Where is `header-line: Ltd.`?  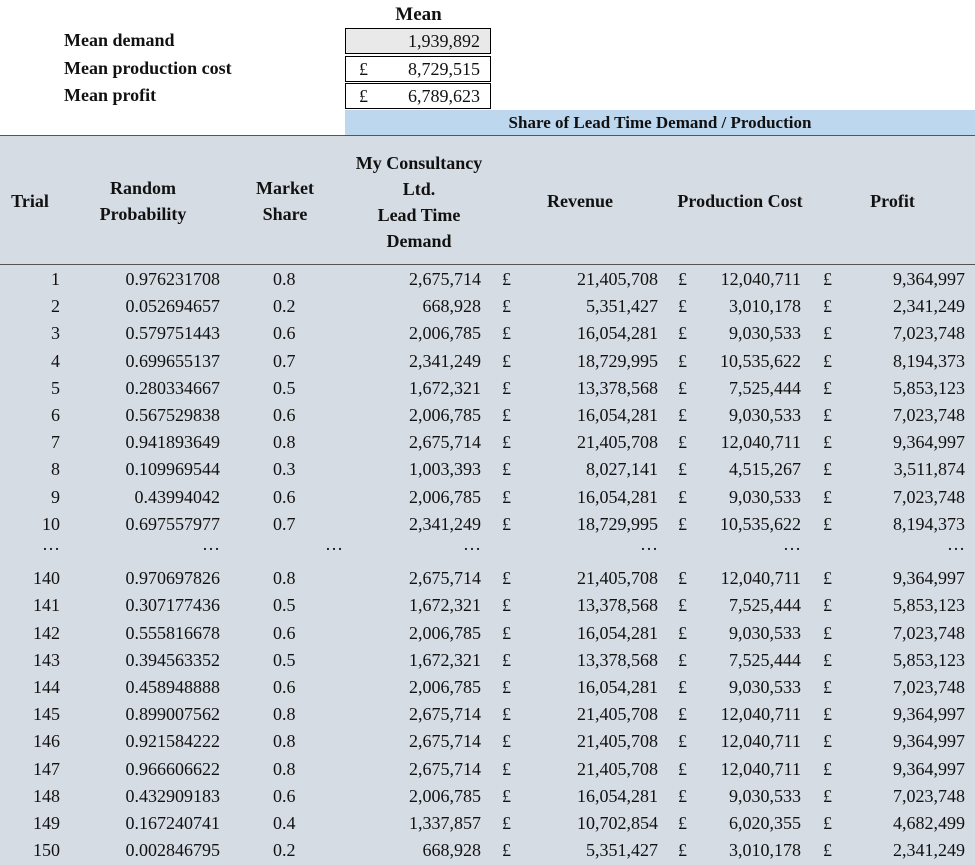 header-line: Ltd. is located at coordinates (419, 189).